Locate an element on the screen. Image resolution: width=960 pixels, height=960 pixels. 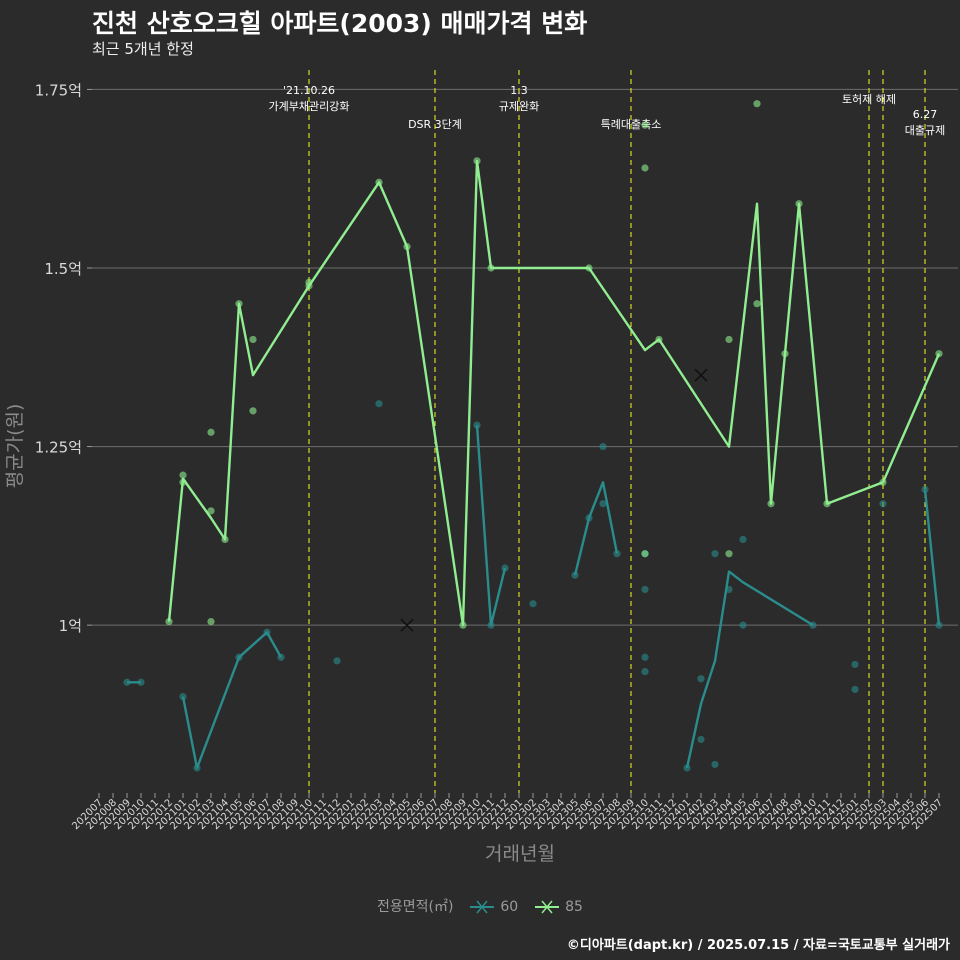
event-label: 1.3 is located at coordinates (519, 90).